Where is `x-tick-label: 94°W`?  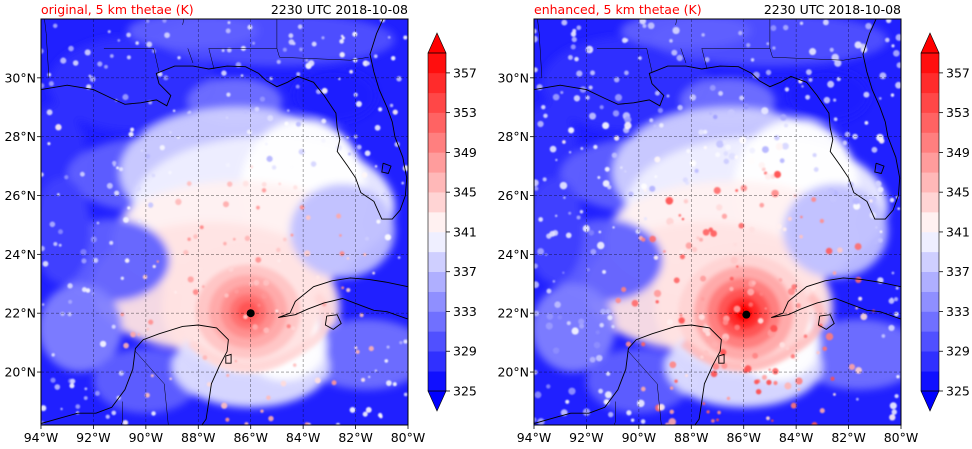 x-tick-label: 94°W is located at coordinates (41, 437).